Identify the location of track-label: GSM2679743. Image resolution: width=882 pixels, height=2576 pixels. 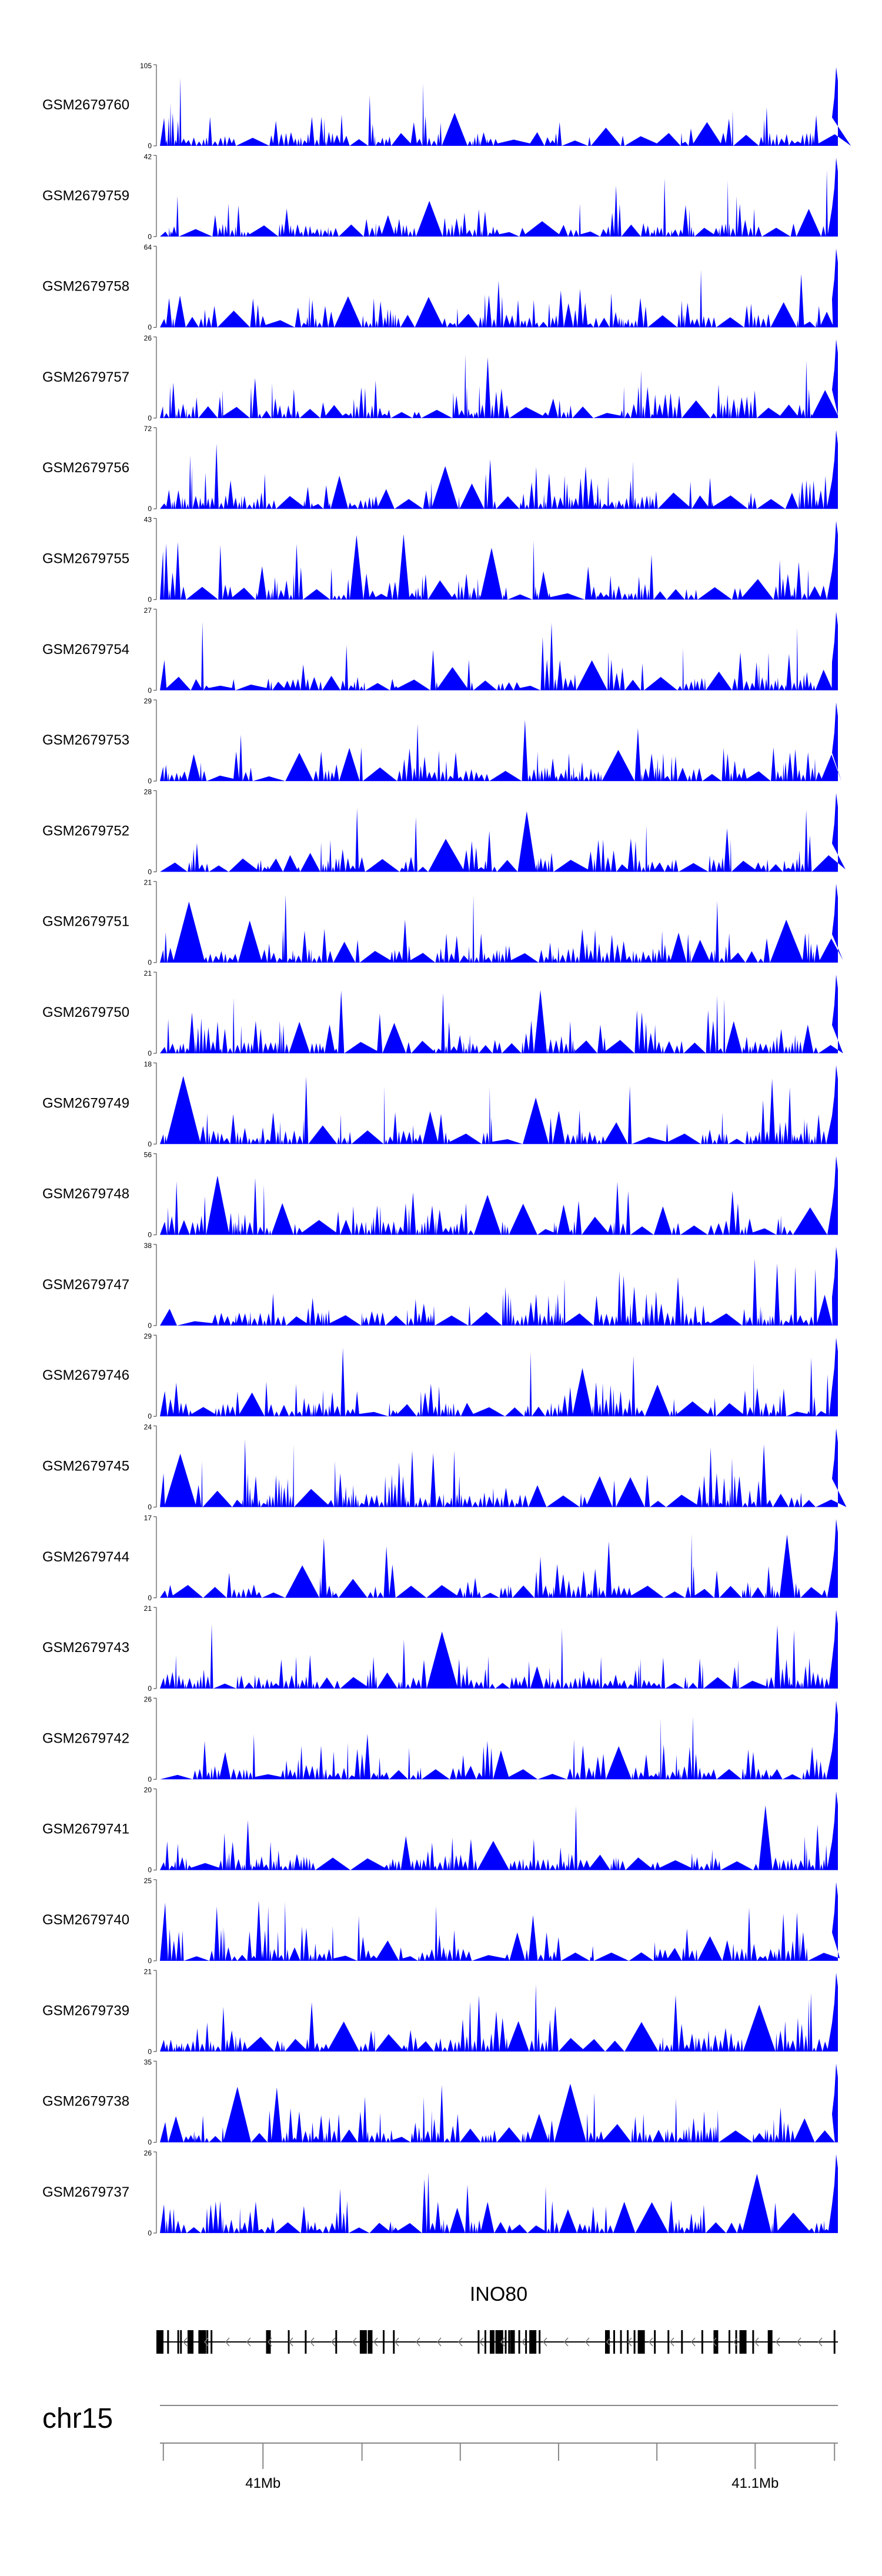
(85, 1648).